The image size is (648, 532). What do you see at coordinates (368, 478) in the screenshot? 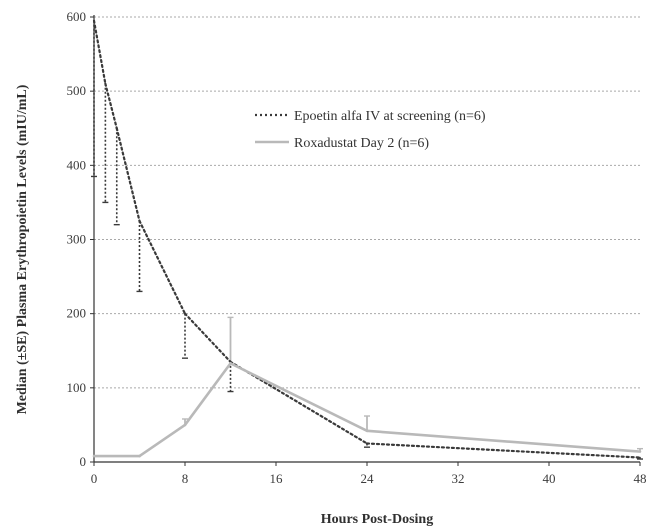
I see `x-tick-label-24: 24` at bounding box center [368, 478].